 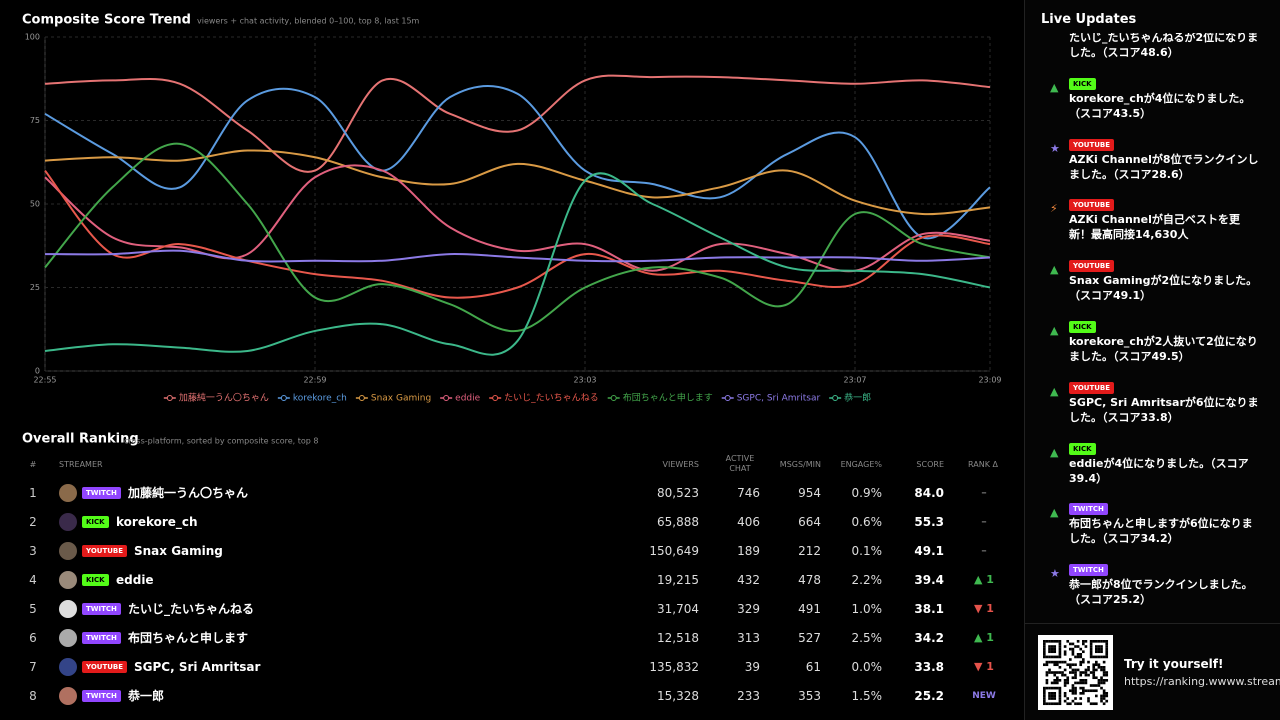 I want to click on cta-url: https://ranking.wwww.stream, so click(x=1202, y=681).